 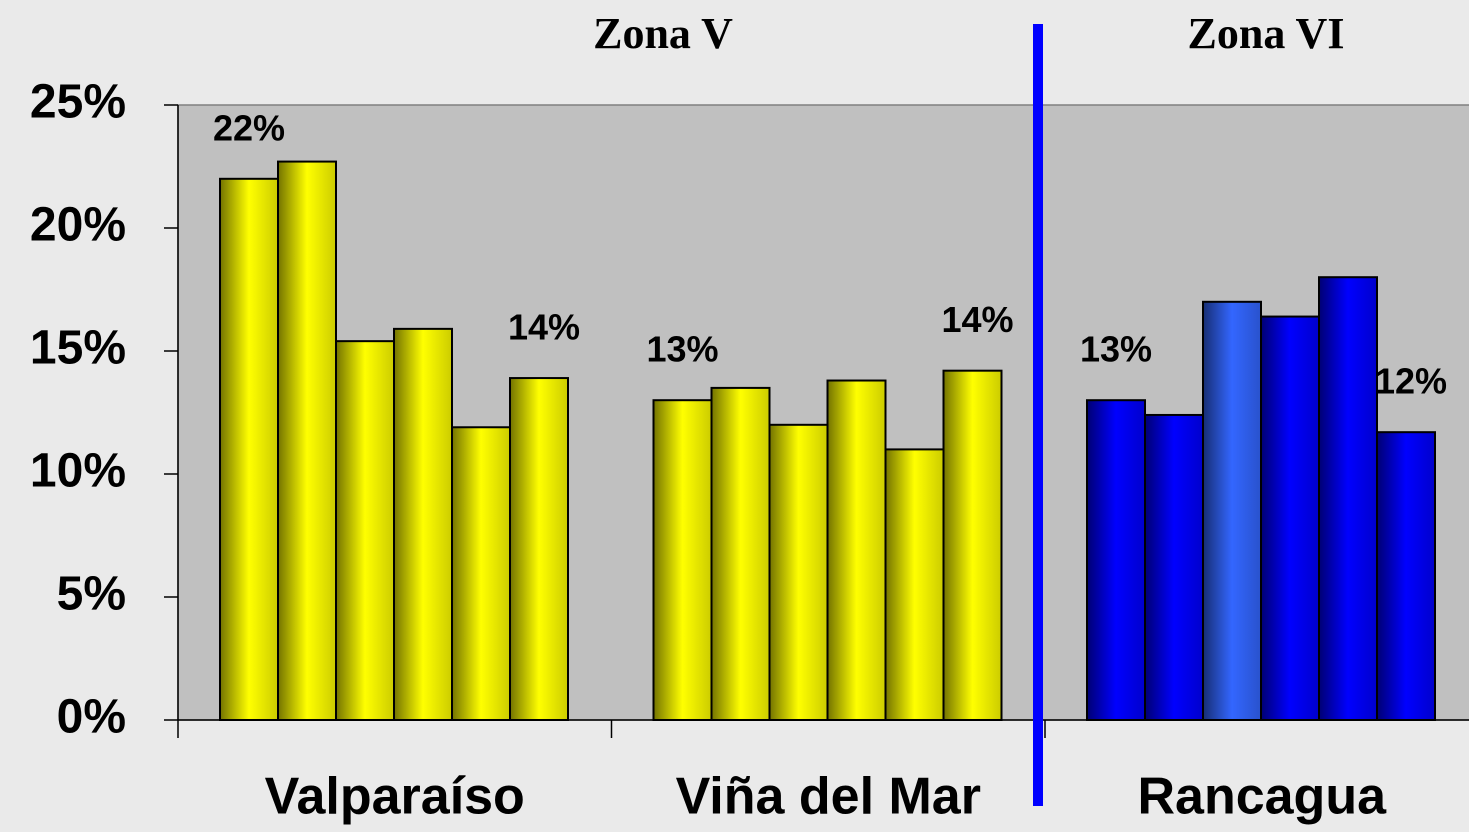 I want to click on y-tick-label: 15%, so click(x=78, y=348).